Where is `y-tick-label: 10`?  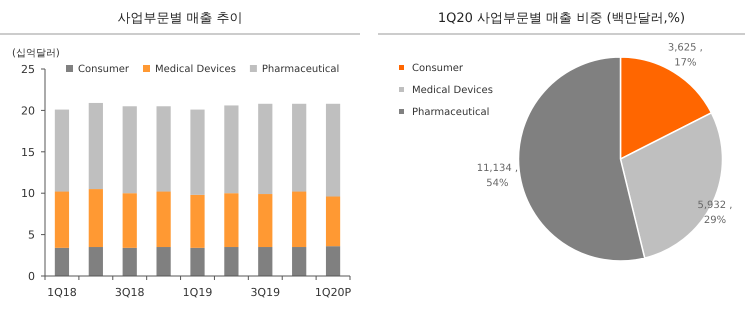
y-tick-label: 10 is located at coordinates (28, 193).